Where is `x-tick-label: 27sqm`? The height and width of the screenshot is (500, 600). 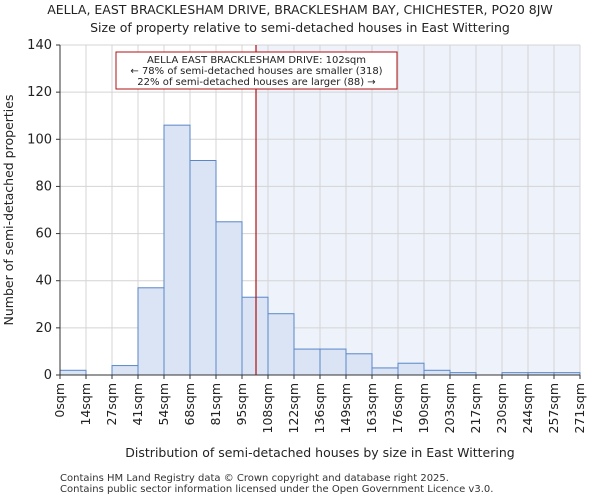
x-tick-label: 27sqm is located at coordinates (111, 404).